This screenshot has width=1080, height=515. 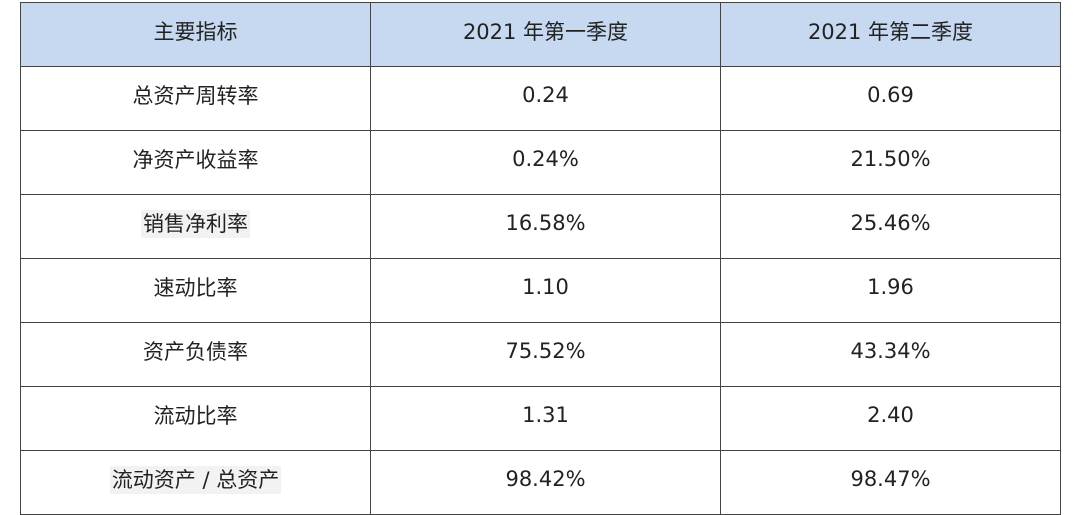 I want to click on table-cell: 1.10, so click(x=545, y=290).